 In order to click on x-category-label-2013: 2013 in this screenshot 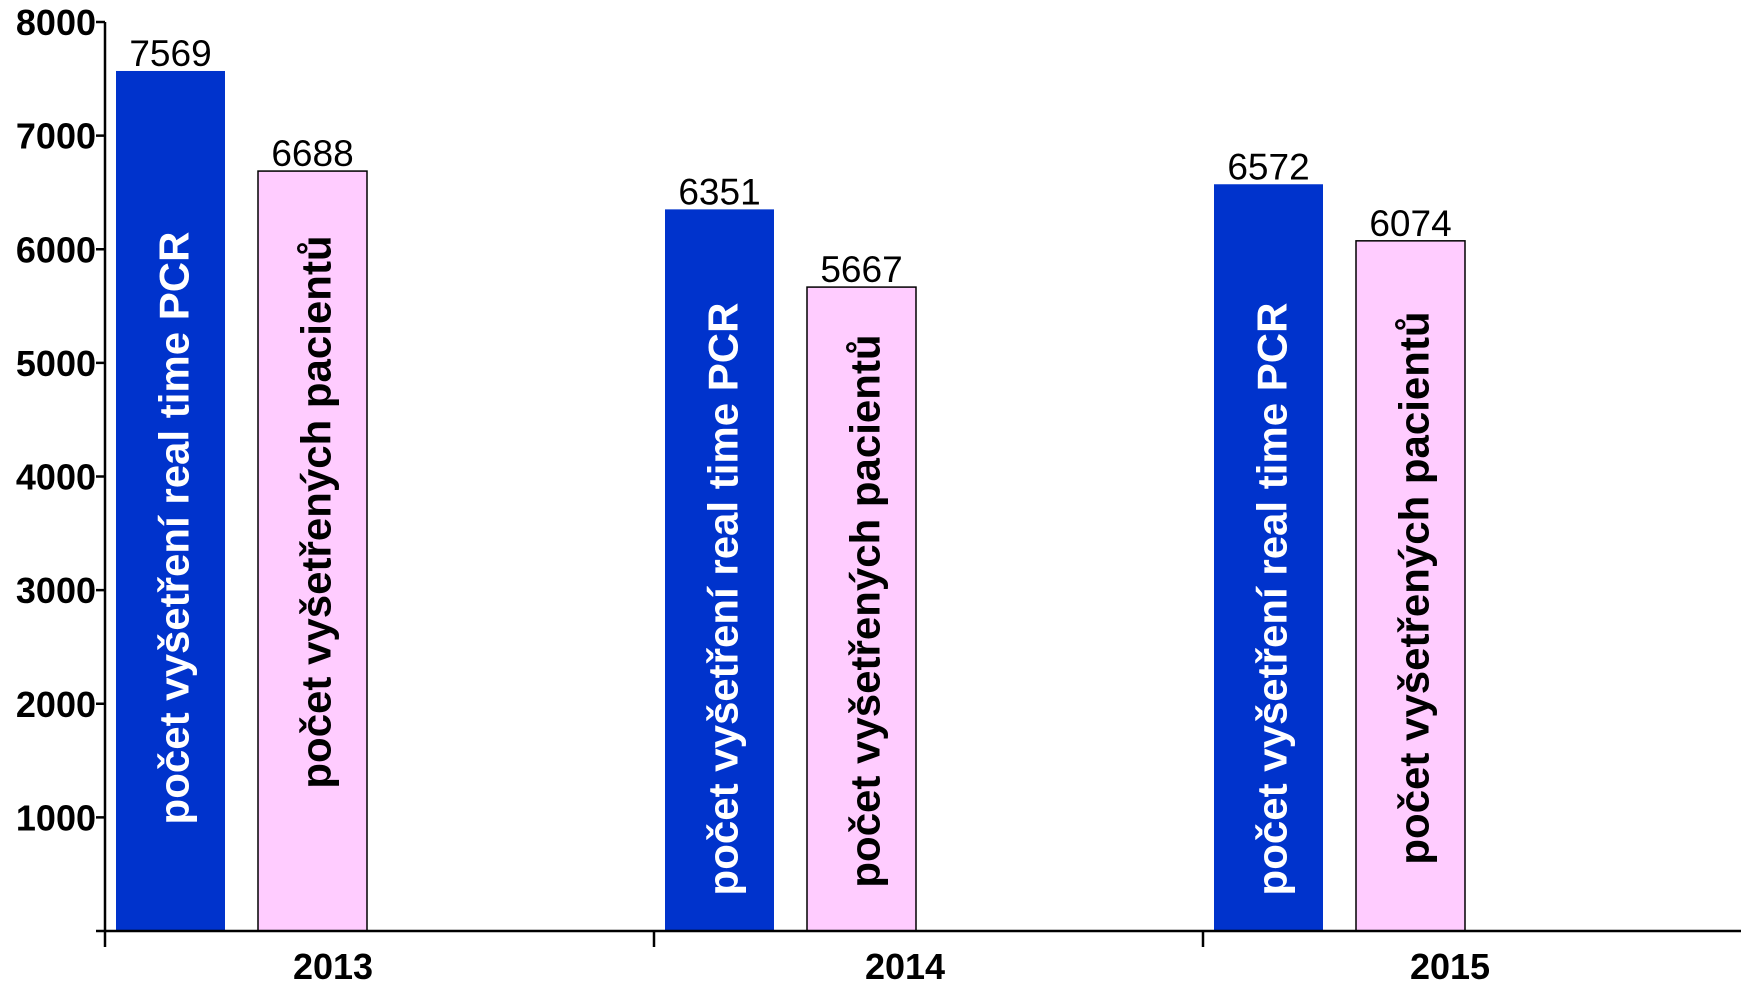, I will do `click(333, 965)`.